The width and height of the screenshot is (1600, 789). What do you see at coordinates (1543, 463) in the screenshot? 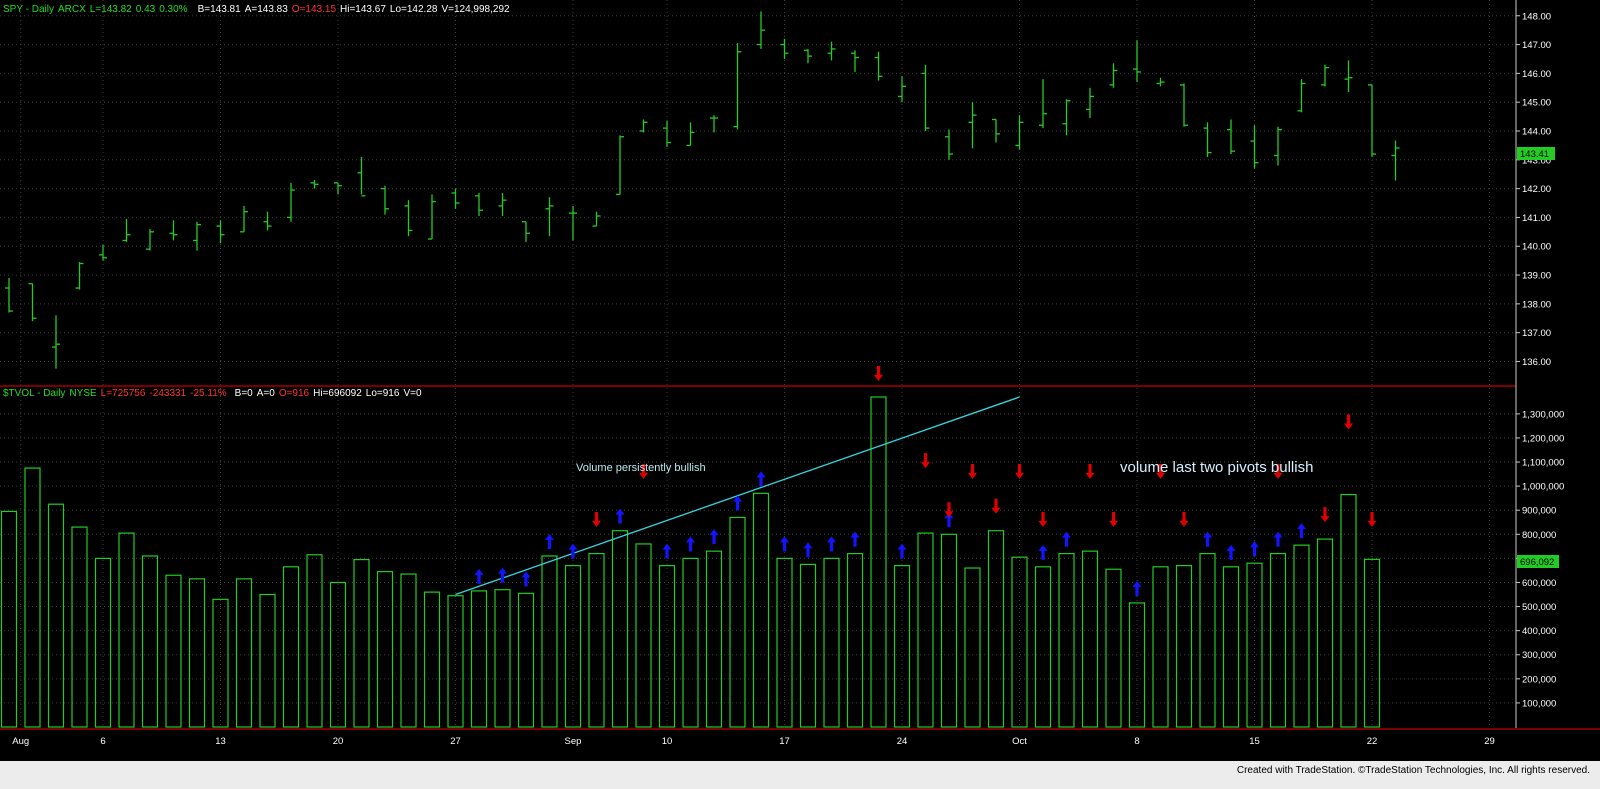
I see `volume-tick-label: 1,100,000` at bounding box center [1543, 463].